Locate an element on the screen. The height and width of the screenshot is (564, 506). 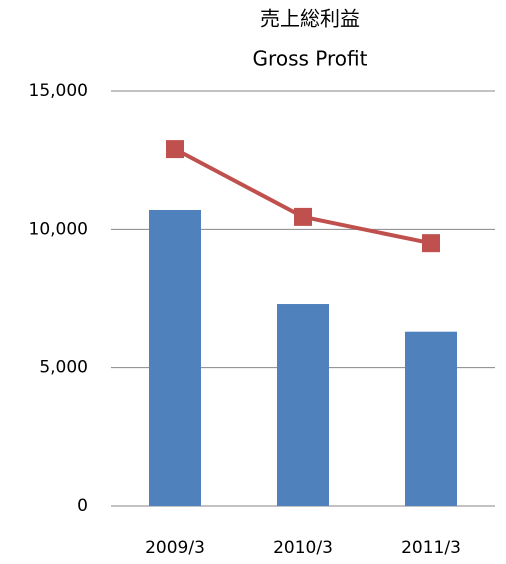
y-tick-label: 15,000 is located at coordinates (58, 91).